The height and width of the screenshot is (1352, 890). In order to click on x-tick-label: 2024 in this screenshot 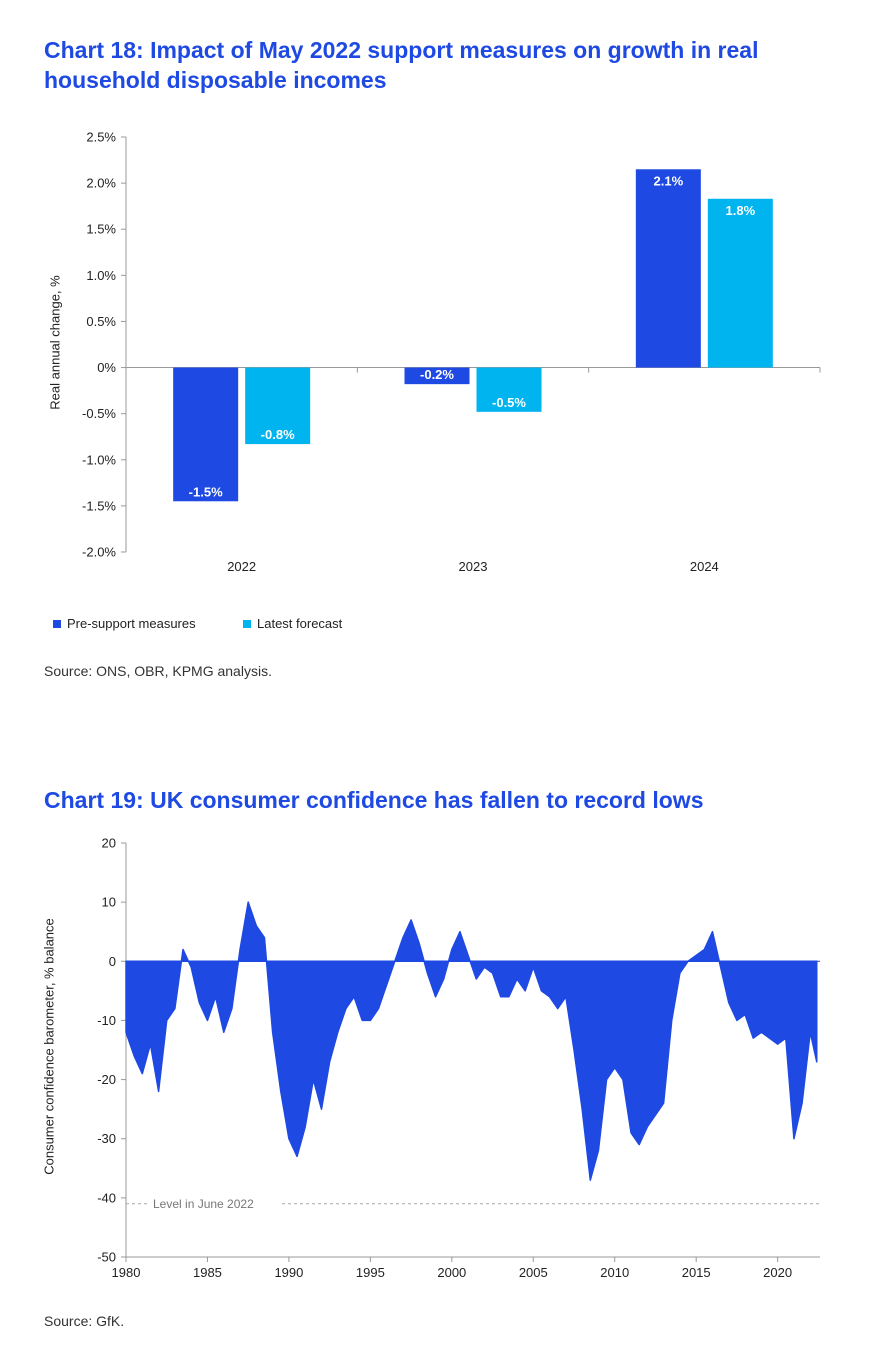, I will do `click(704, 566)`.